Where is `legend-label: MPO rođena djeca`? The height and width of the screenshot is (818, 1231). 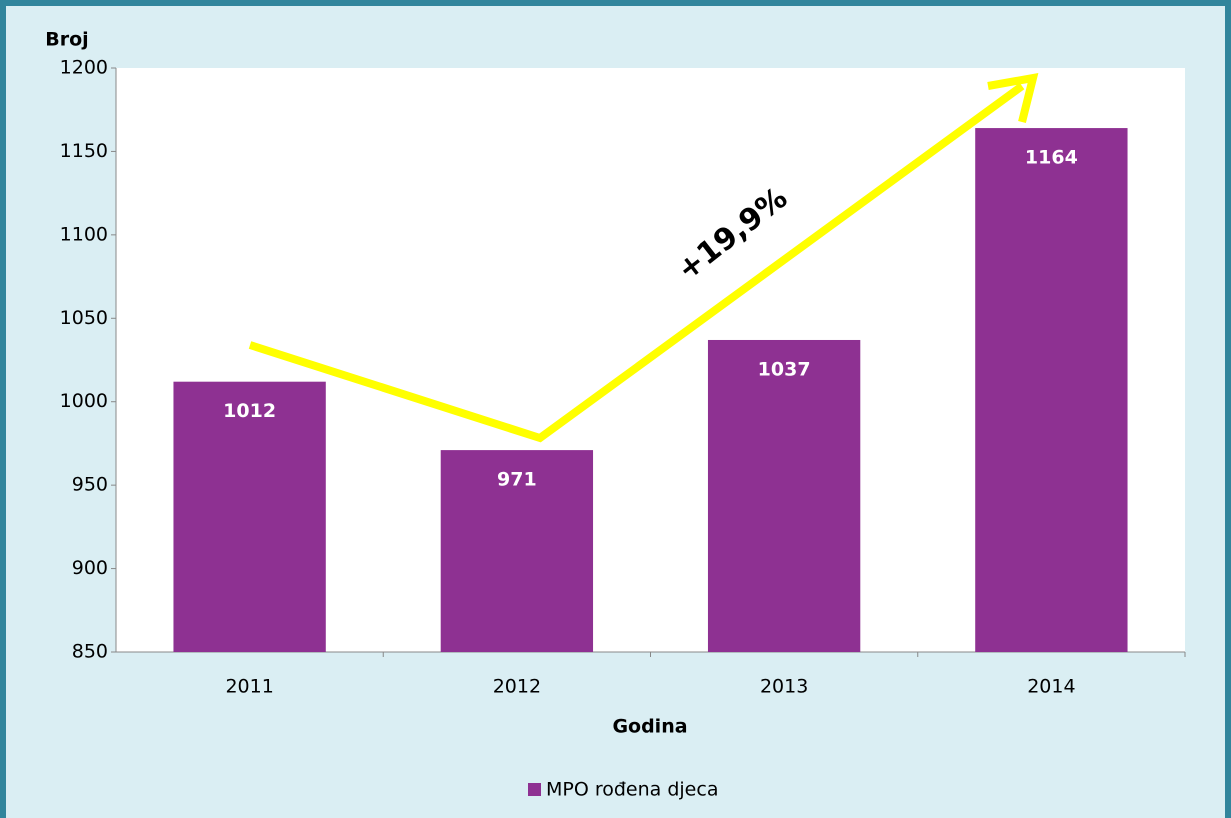 legend-label: MPO rođena djeca is located at coordinates (632, 790).